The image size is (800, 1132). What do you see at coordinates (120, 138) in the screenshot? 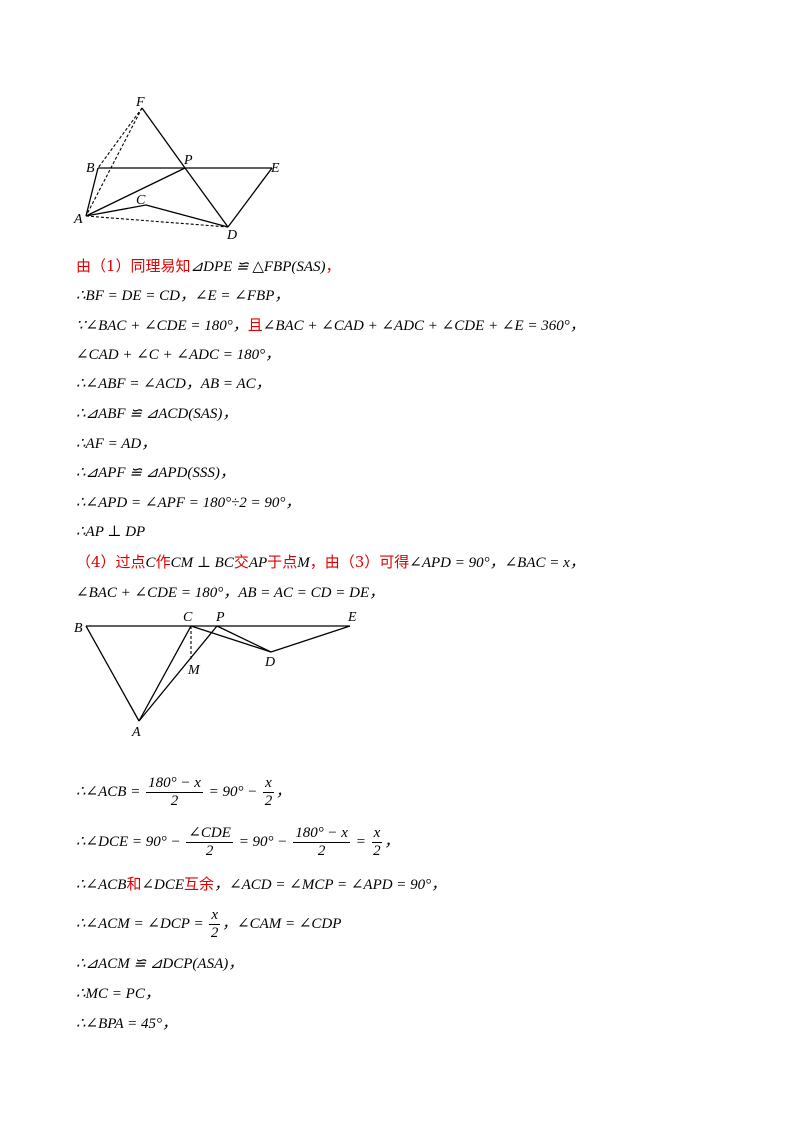
I see `segment-FB` at bounding box center [120, 138].